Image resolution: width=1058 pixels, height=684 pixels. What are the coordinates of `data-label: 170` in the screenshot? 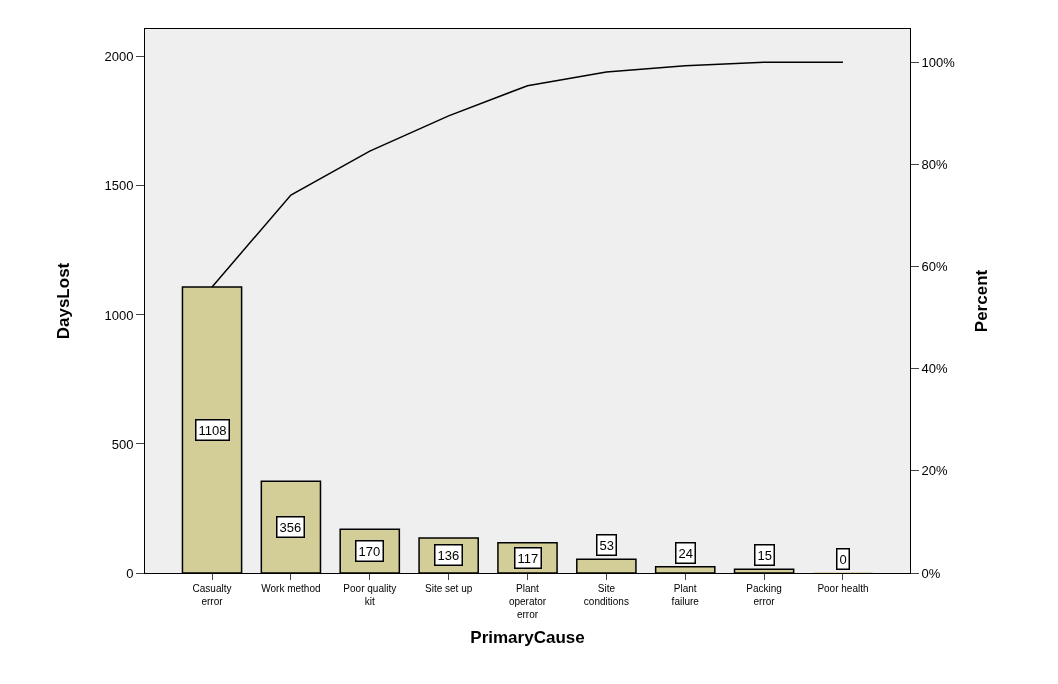 It's located at (369, 551).